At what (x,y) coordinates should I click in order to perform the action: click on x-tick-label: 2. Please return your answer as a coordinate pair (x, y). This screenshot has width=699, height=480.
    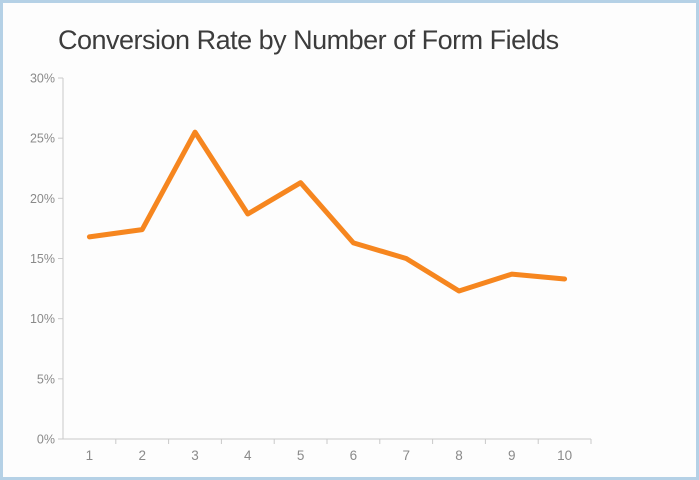
    Looking at the image, I should click on (142, 455).